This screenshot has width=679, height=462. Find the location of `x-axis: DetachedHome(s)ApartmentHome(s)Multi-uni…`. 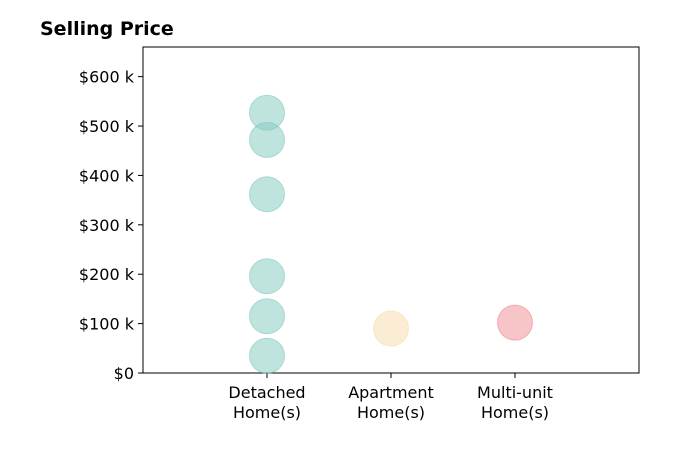

x-axis: DetachedHome(s)ApartmentHome(s)Multi-uni… is located at coordinates (390, 397).